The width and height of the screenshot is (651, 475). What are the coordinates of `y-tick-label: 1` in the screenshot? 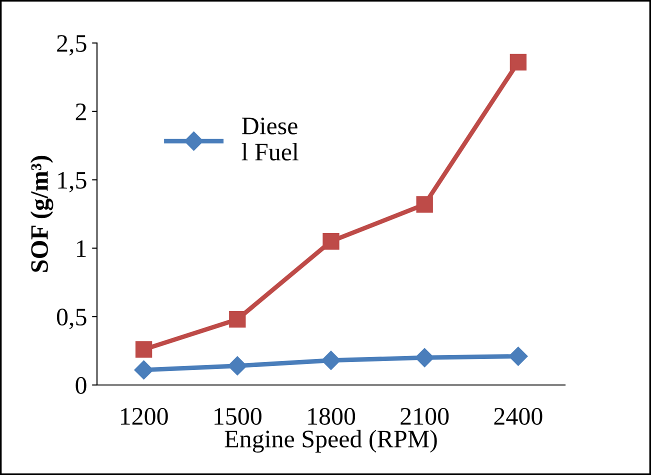 It's located at (81, 248).